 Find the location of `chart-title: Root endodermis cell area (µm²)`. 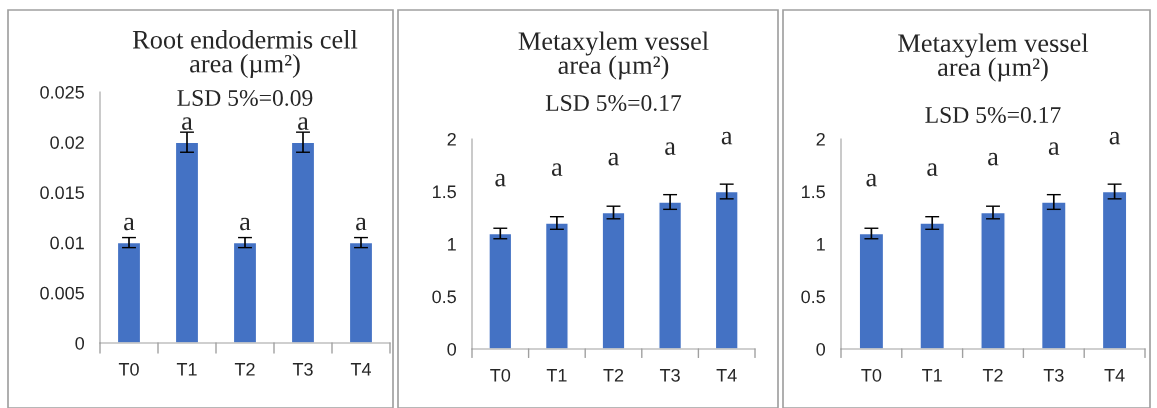

chart-title: Root endodermis cell area (µm²) is located at coordinates (245, 54).